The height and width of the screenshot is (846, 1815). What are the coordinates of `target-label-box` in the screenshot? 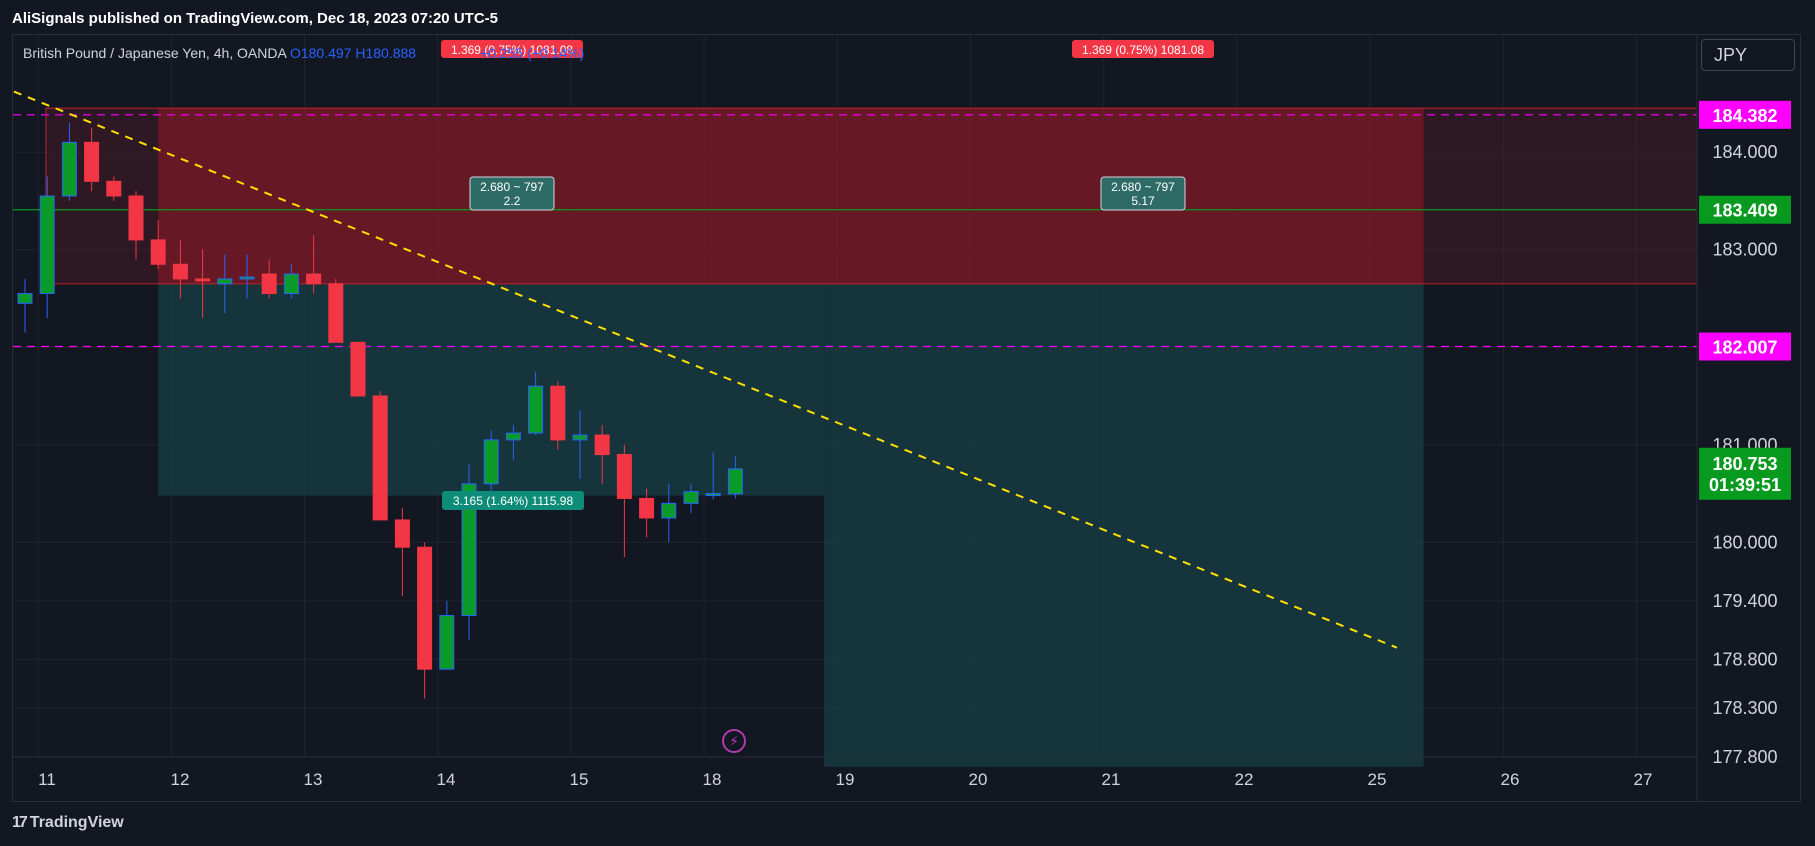 It's located at (513, 500).